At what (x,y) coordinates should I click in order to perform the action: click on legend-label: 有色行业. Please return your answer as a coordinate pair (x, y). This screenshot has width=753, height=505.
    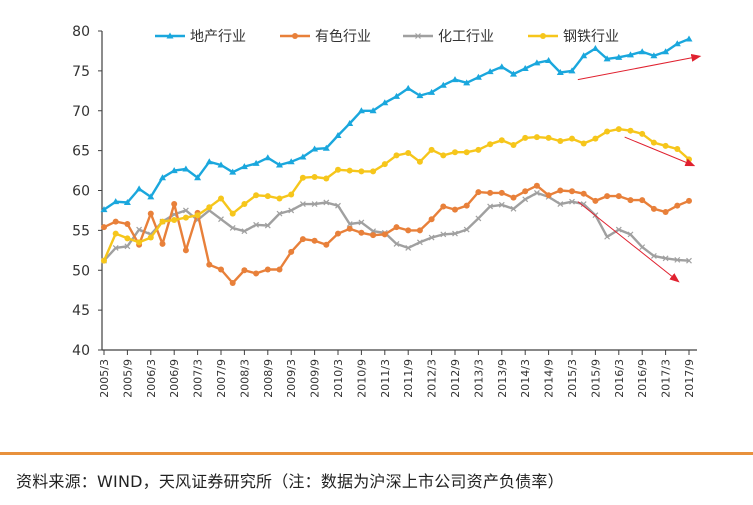
    Looking at the image, I should click on (343, 36).